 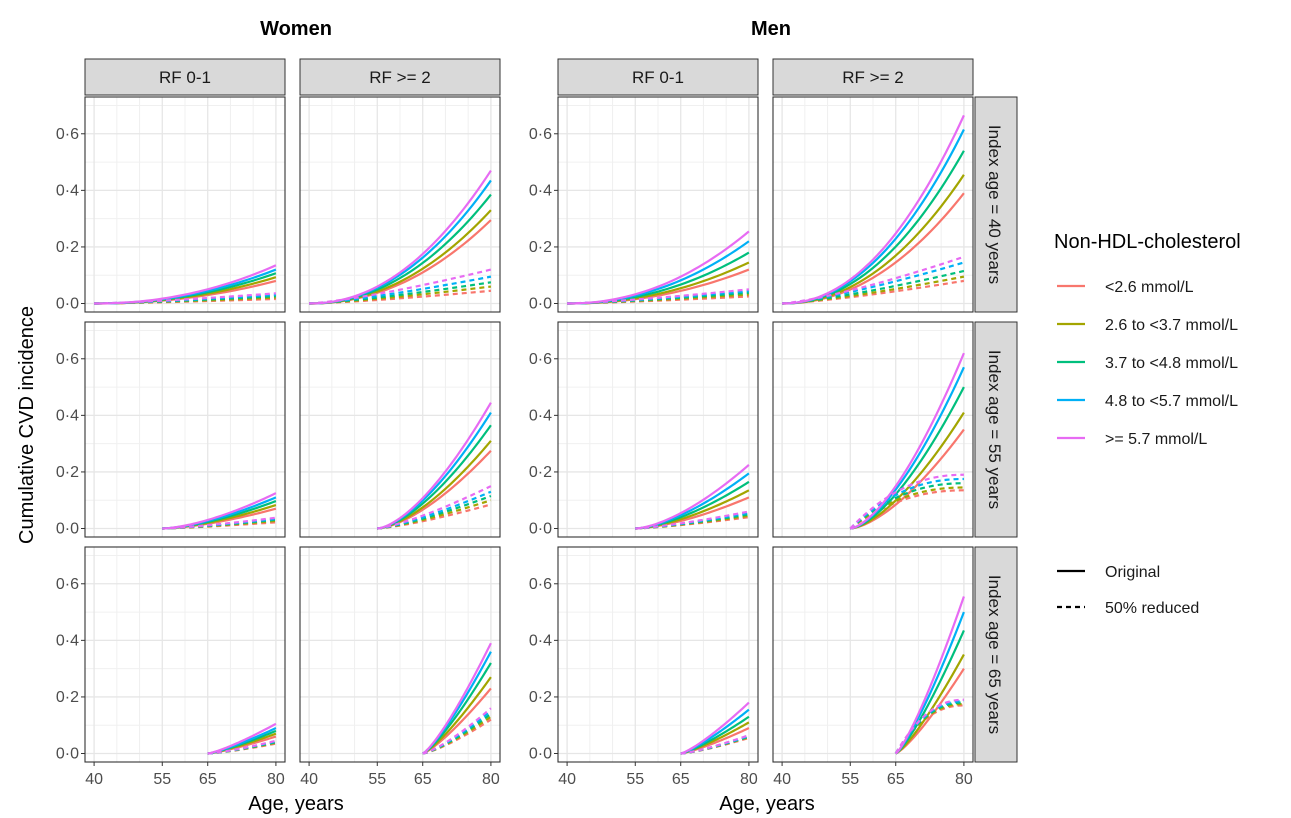 What do you see at coordinates (1149, 287) in the screenshot?
I see `legend-label-color: <2.6 mmol/L` at bounding box center [1149, 287].